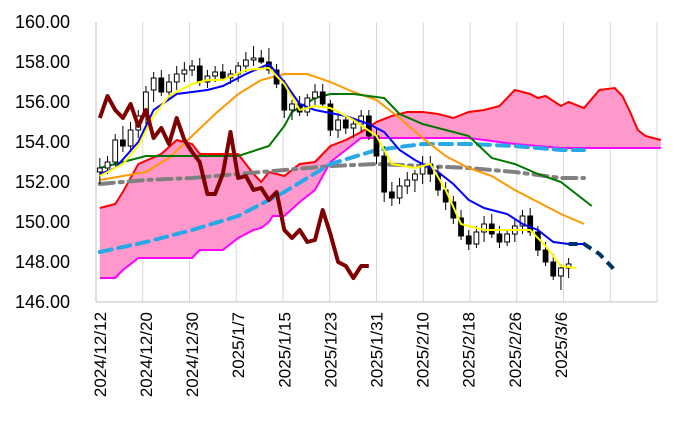 This screenshot has height=429, width=678. What do you see at coordinates (341, 173) in the screenshot?
I see `long-moving-average-line` at bounding box center [341, 173].